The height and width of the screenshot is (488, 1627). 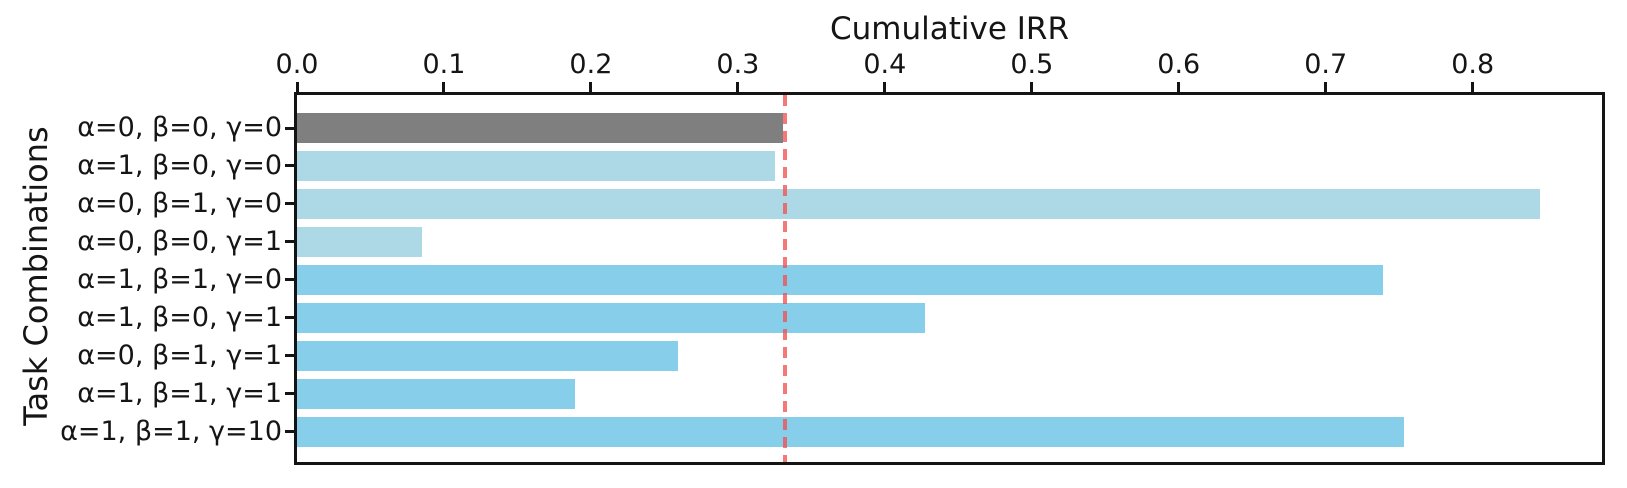 What do you see at coordinates (297, 64) in the screenshot?
I see `x-tick-label: 0.0` at bounding box center [297, 64].